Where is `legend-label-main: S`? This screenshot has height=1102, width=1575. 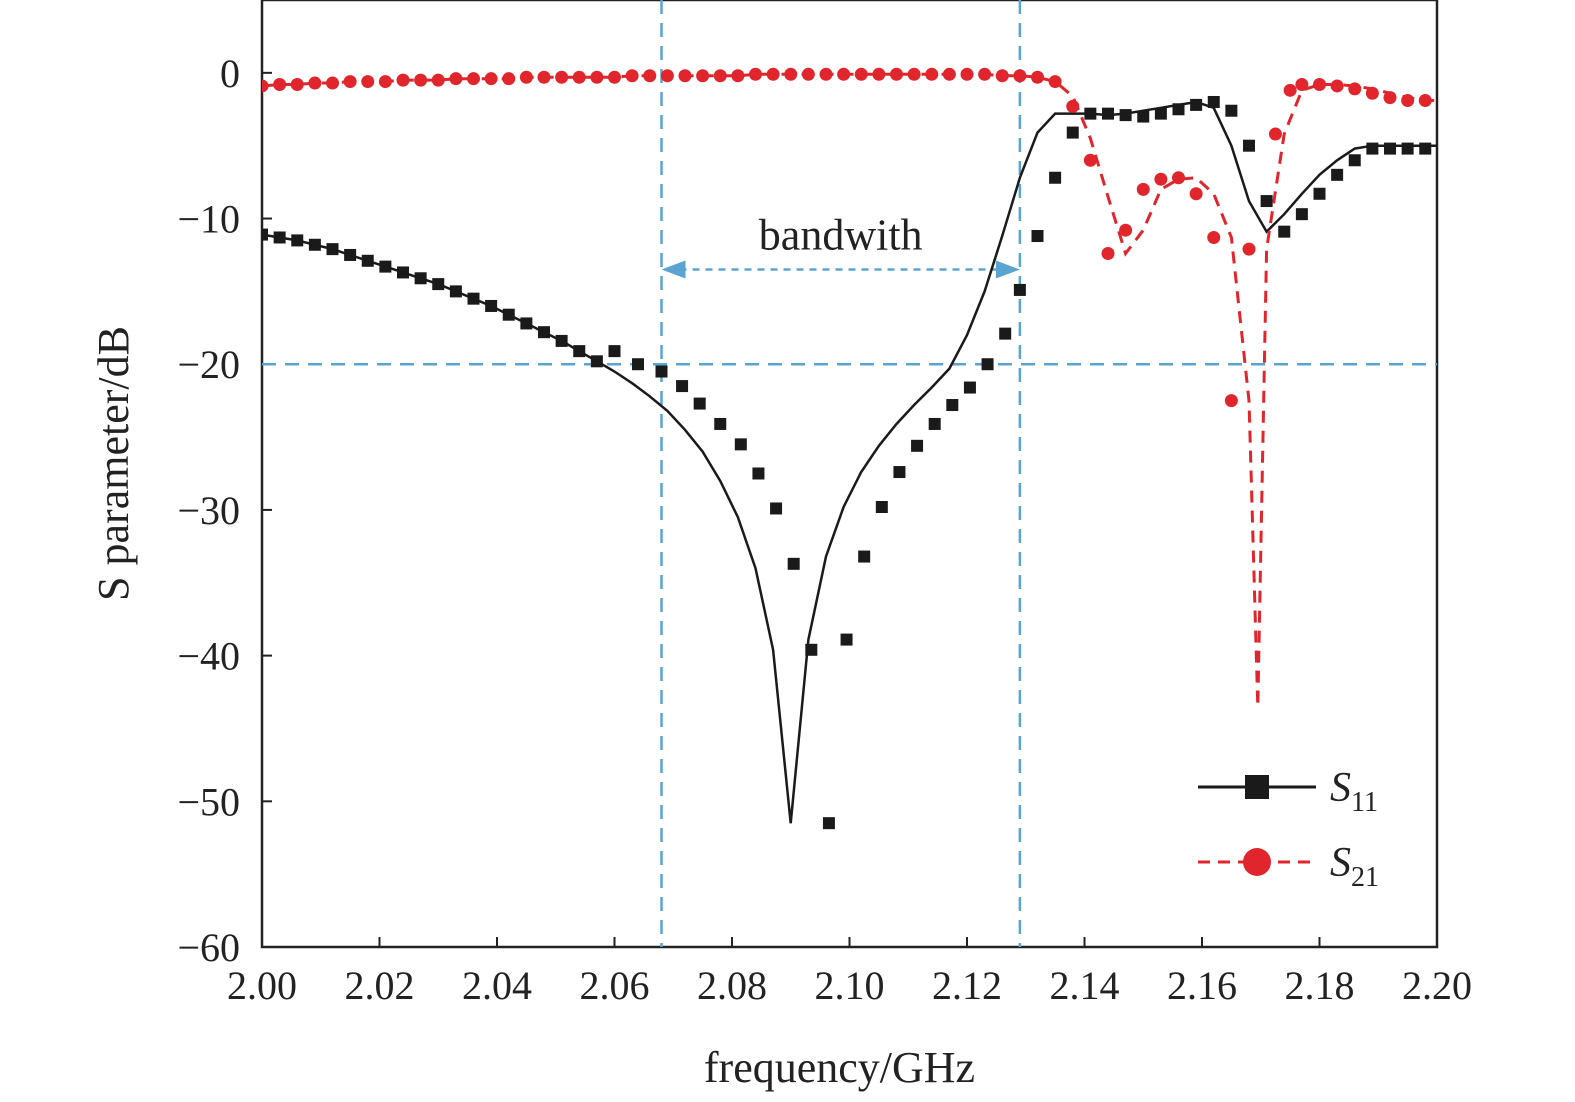
legend-label-main: S is located at coordinates (1340, 788).